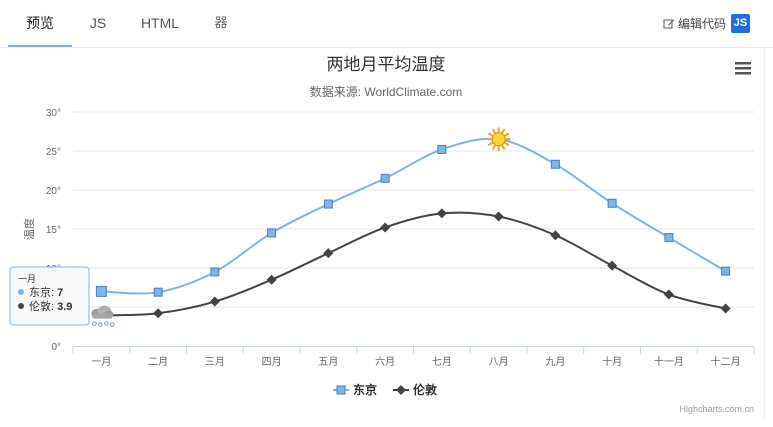  What do you see at coordinates (702, 24) in the screenshot?
I see `edit-code-label: 编辑代码` at bounding box center [702, 24].